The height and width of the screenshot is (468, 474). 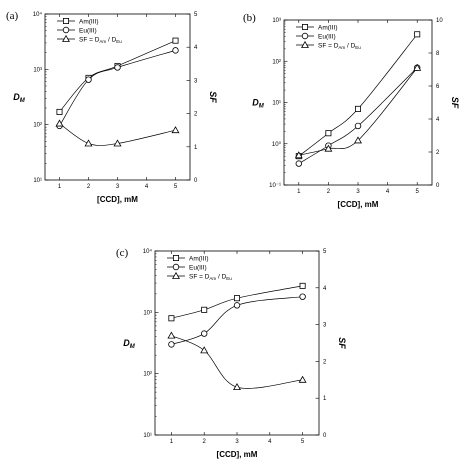 I want to click on panel-label: (b), so click(x=249, y=18).